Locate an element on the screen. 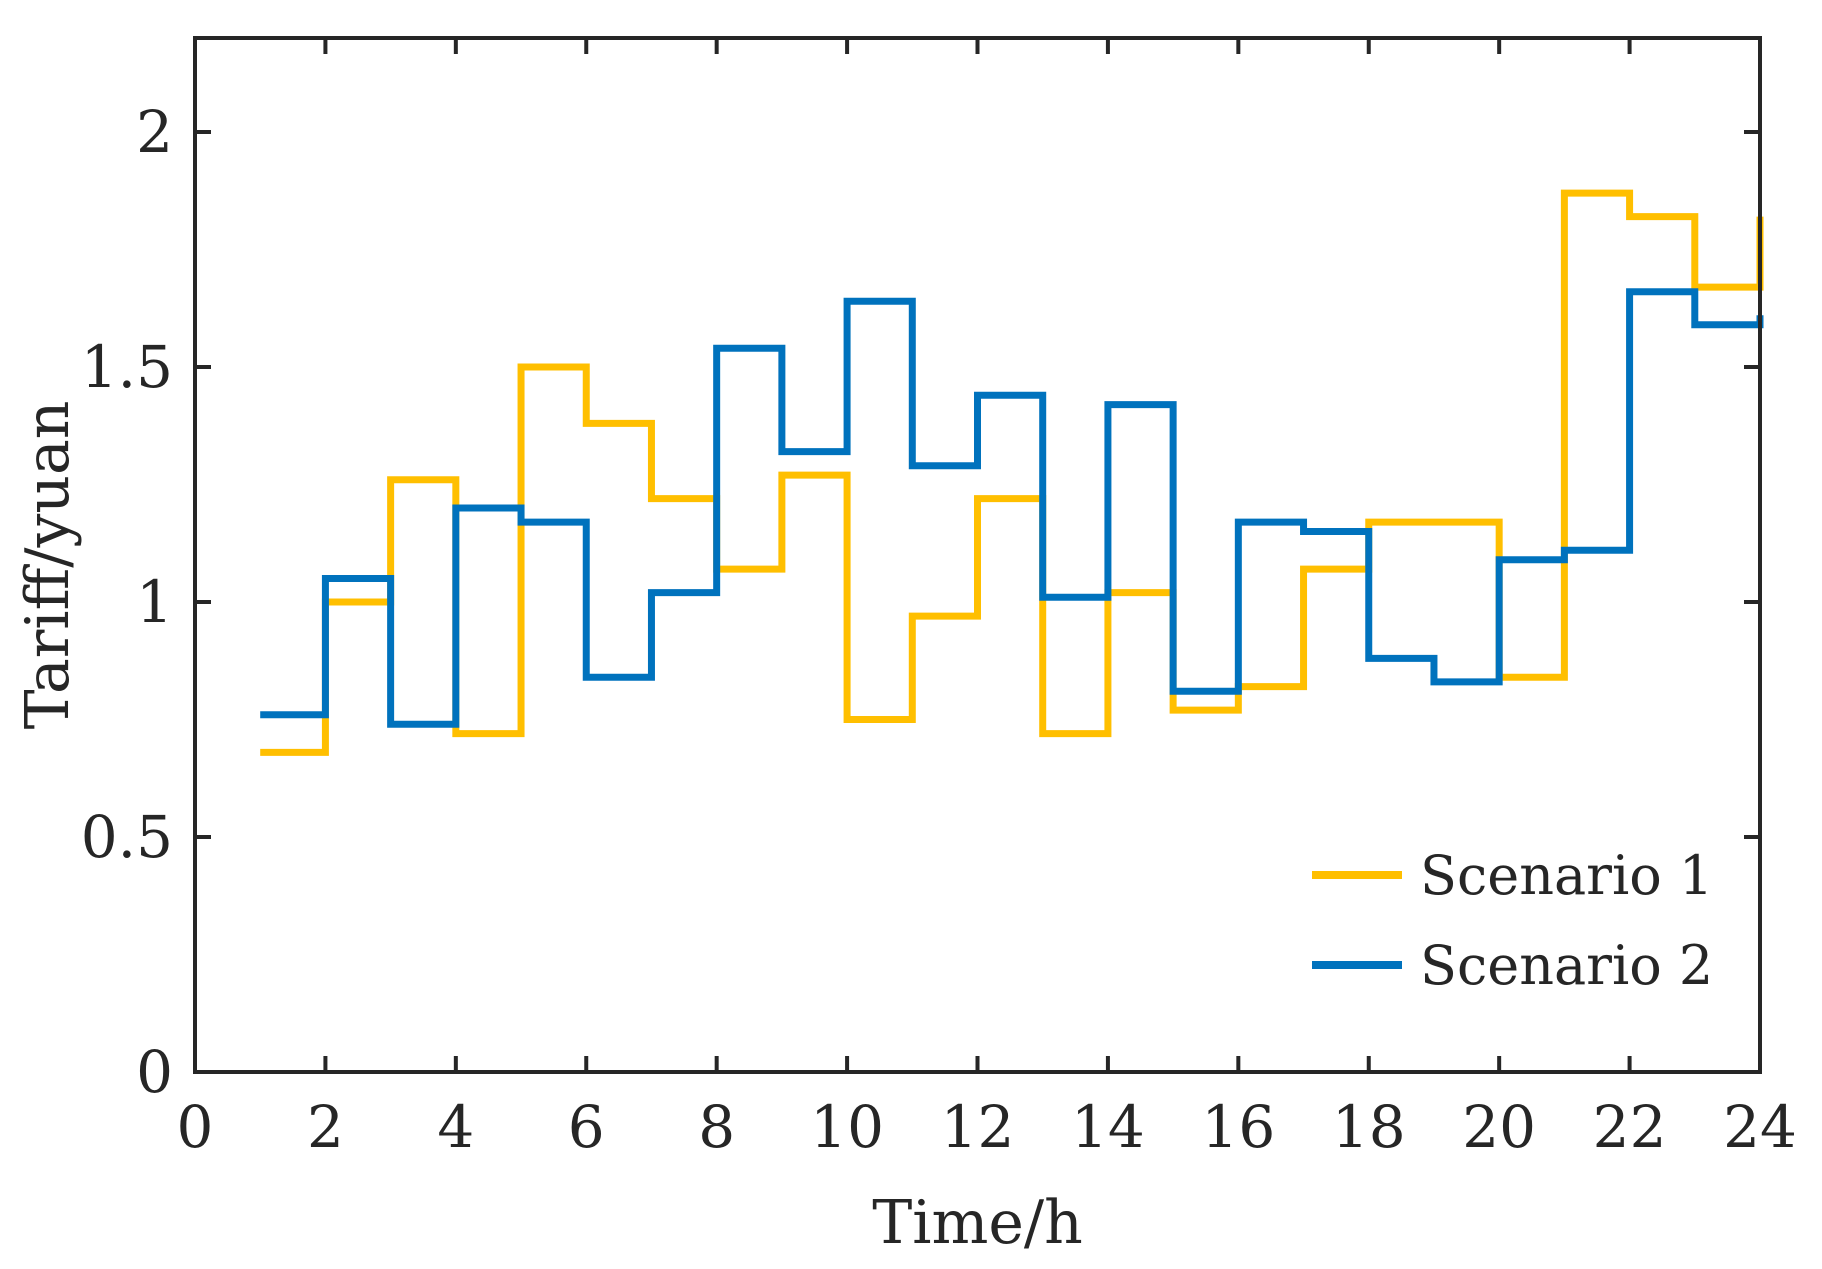  legend: Scenario 1 Scenario 2 is located at coordinates (1512, 920).